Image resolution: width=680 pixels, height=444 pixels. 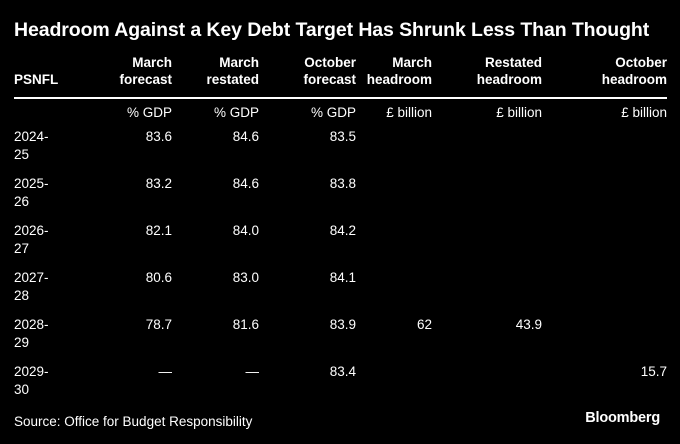 What do you see at coordinates (342, 371) in the screenshot?
I see `october-forecast-cell: 83.4` at bounding box center [342, 371].